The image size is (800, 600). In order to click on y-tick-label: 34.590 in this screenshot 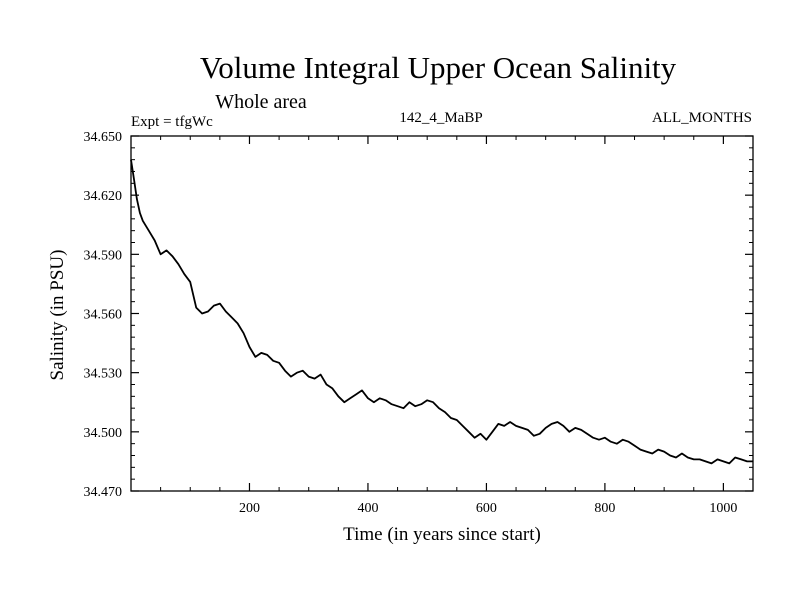, I will do `click(103, 255)`.